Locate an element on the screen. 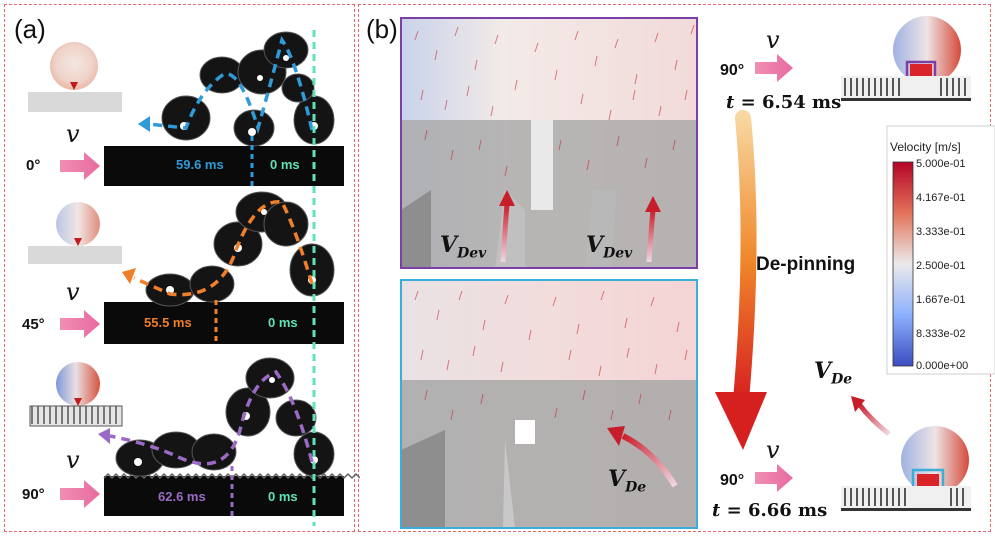  bottom-time-value: = 6.66 ms is located at coordinates (774, 510).